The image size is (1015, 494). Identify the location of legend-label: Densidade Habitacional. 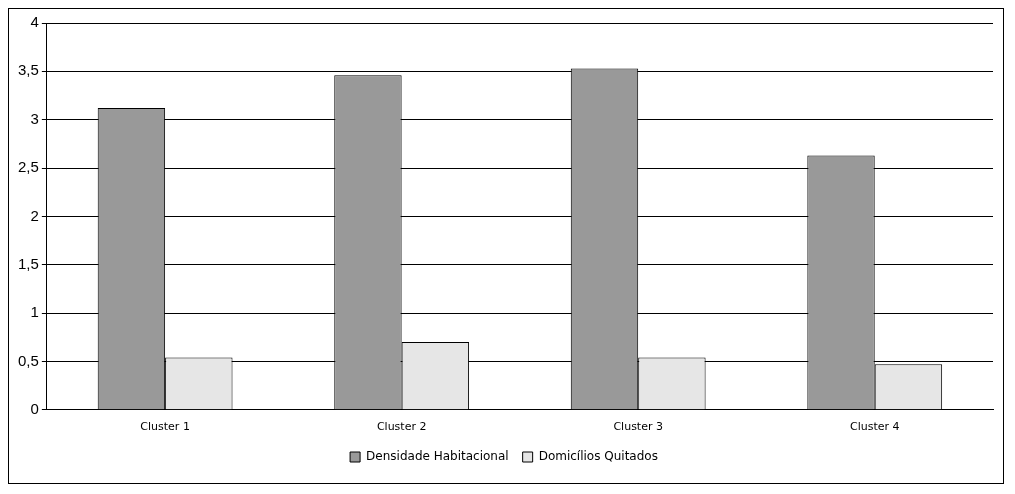
(437, 456).